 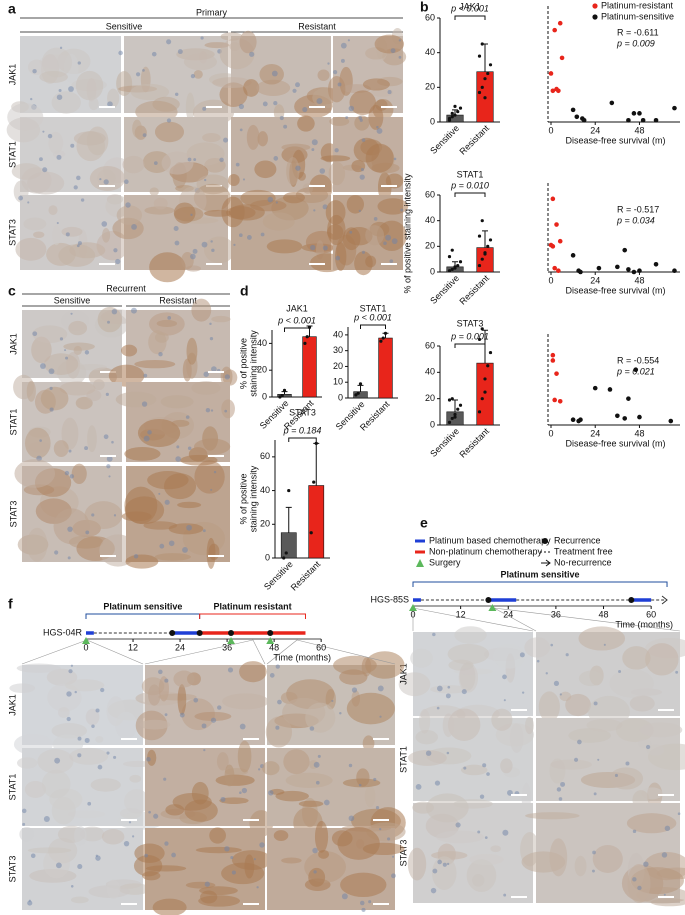 What do you see at coordinates (243, 498) in the screenshot?
I see `y-axis-label: % of positive` at bounding box center [243, 498].